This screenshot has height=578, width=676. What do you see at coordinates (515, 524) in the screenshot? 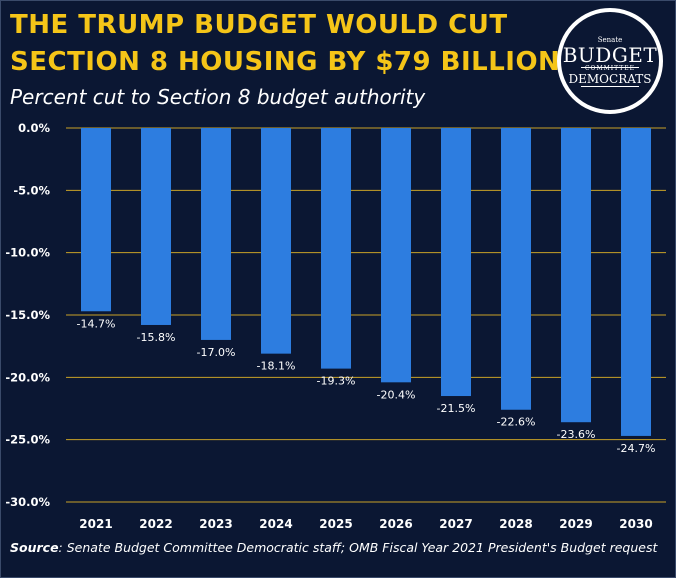
I see `x-tick-label: 2028` at bounding box center [515, 524].